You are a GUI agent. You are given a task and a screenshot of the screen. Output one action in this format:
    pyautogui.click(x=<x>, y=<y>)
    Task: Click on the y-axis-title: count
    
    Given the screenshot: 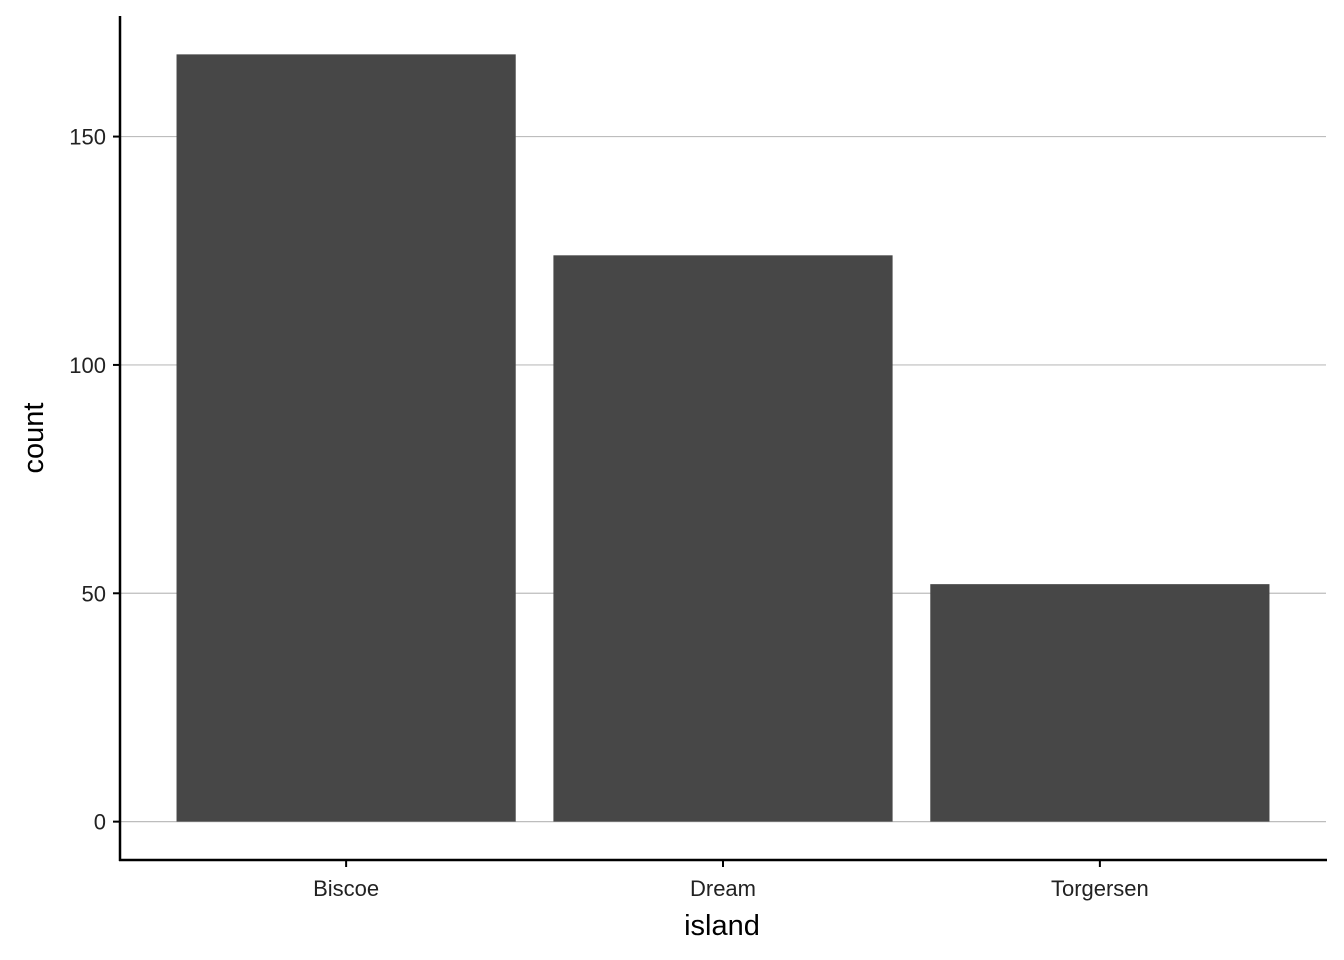 What is the action you would take?
    pyautogui.click(x=34, y=438)
    